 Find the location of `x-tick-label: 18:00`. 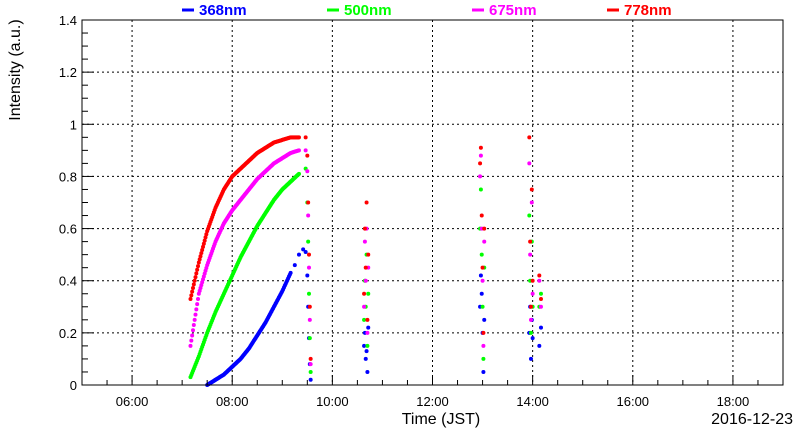

x-tick-label: 18:00 is located at coordinates (733, 401).